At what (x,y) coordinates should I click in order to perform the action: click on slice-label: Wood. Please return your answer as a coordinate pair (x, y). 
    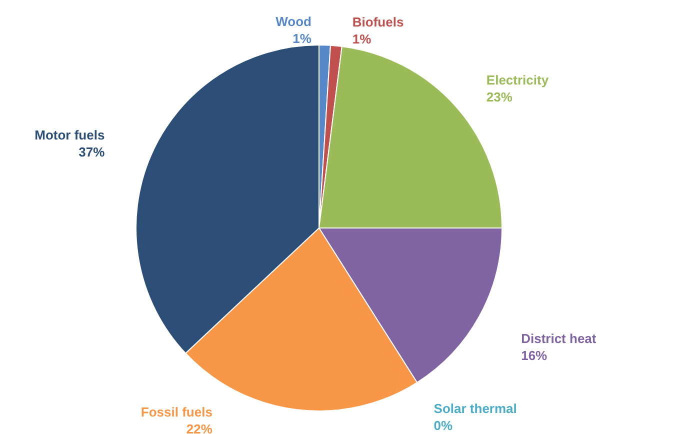
    Looking at the image, I should click on (294, 22).